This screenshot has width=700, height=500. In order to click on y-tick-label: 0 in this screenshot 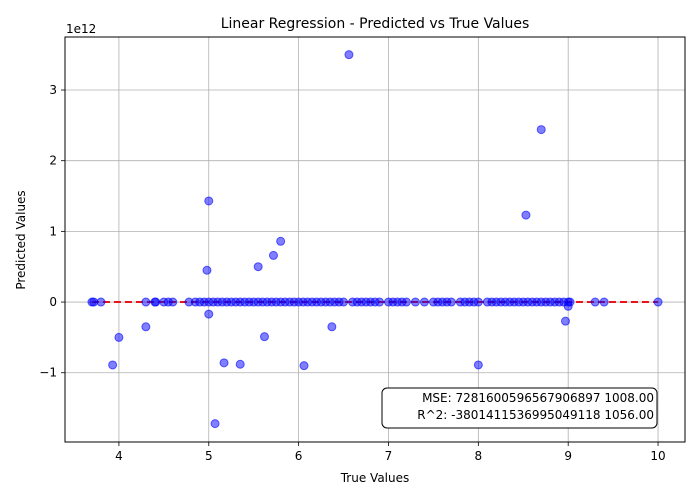, I will do `click(53, 302)`.